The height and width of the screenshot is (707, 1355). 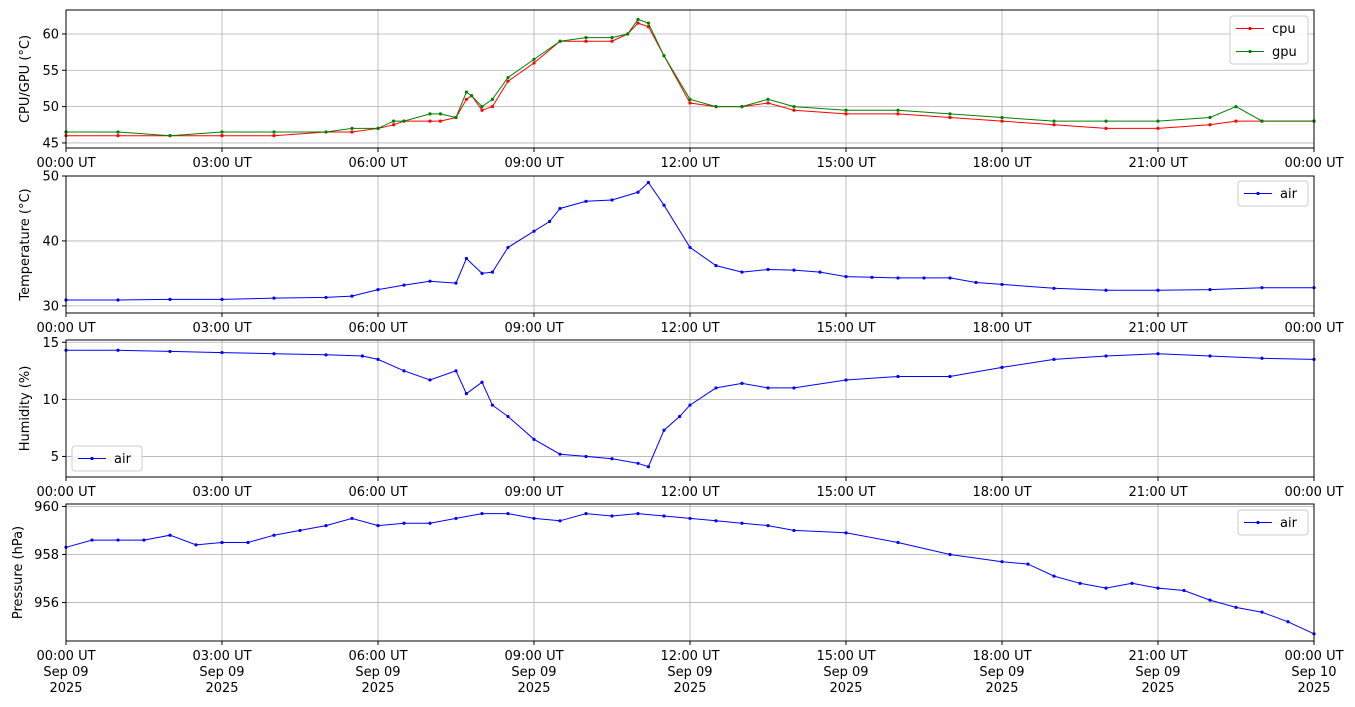 I want to click on x-tick-label: 09:00 UT, so click(x=533, y=328).